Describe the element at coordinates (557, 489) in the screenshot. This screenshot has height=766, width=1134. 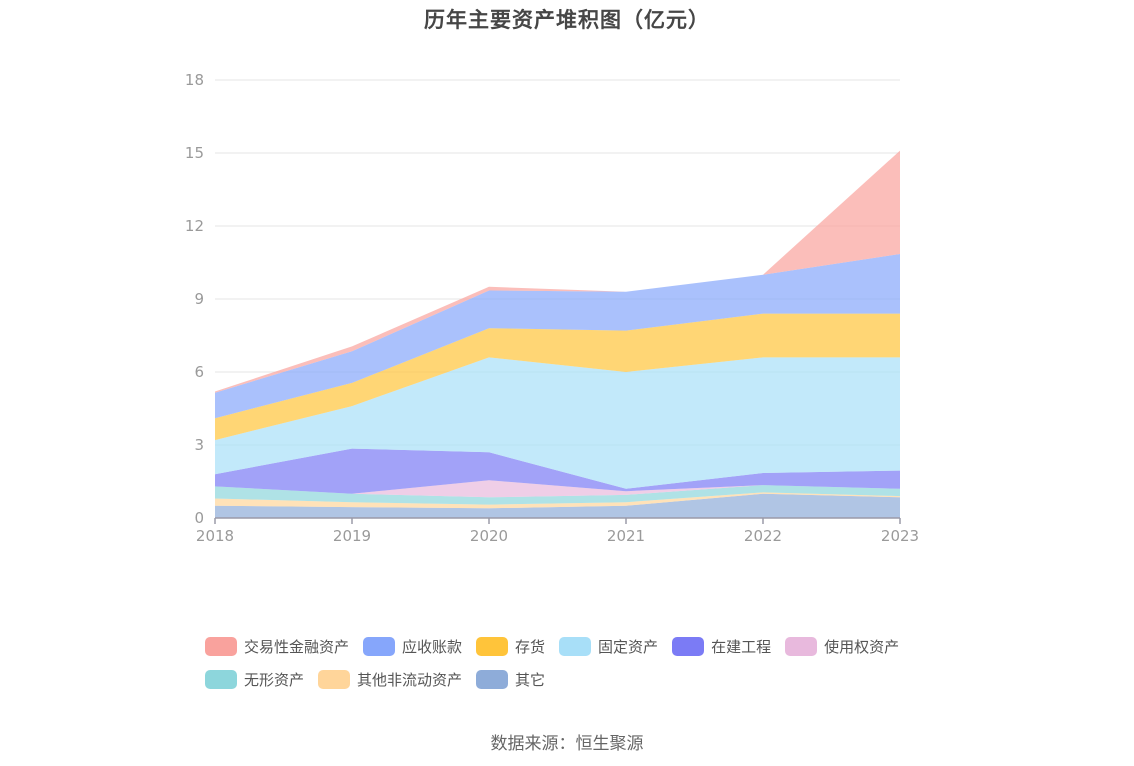
I see `area-使用权资产` at that location.